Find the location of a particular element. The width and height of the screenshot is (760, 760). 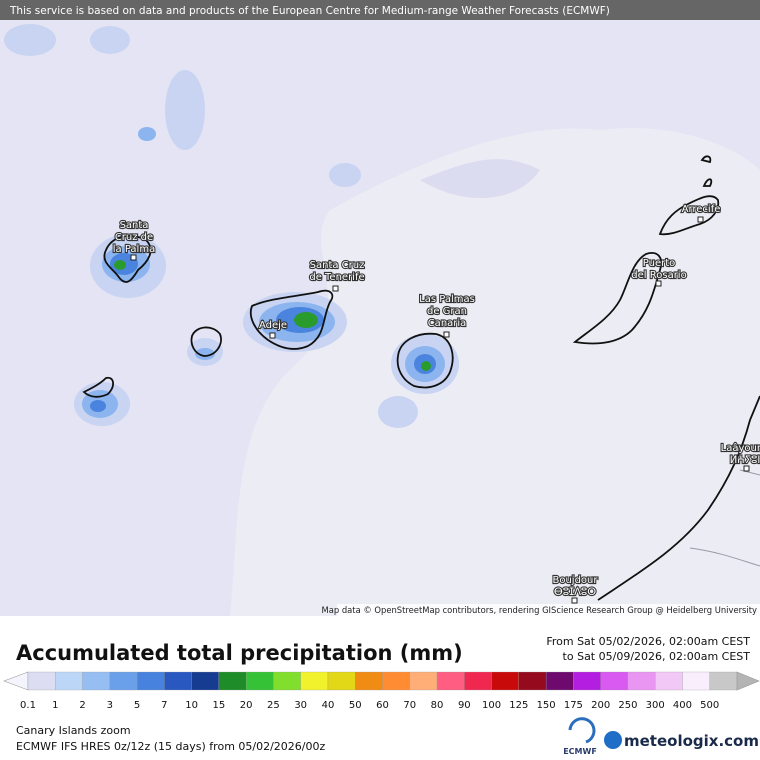

place-label: Boujdour is located at coordinates (575, 580).